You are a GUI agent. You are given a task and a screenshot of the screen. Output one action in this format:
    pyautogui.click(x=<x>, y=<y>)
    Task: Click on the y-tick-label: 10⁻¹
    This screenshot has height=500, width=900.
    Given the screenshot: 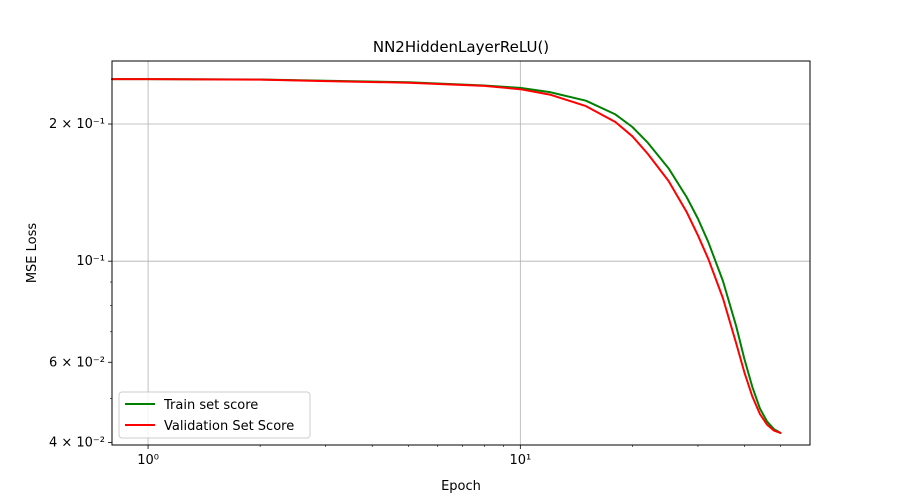 What is the action you would take?
    pyautogui.click(x=90, y=261)
    